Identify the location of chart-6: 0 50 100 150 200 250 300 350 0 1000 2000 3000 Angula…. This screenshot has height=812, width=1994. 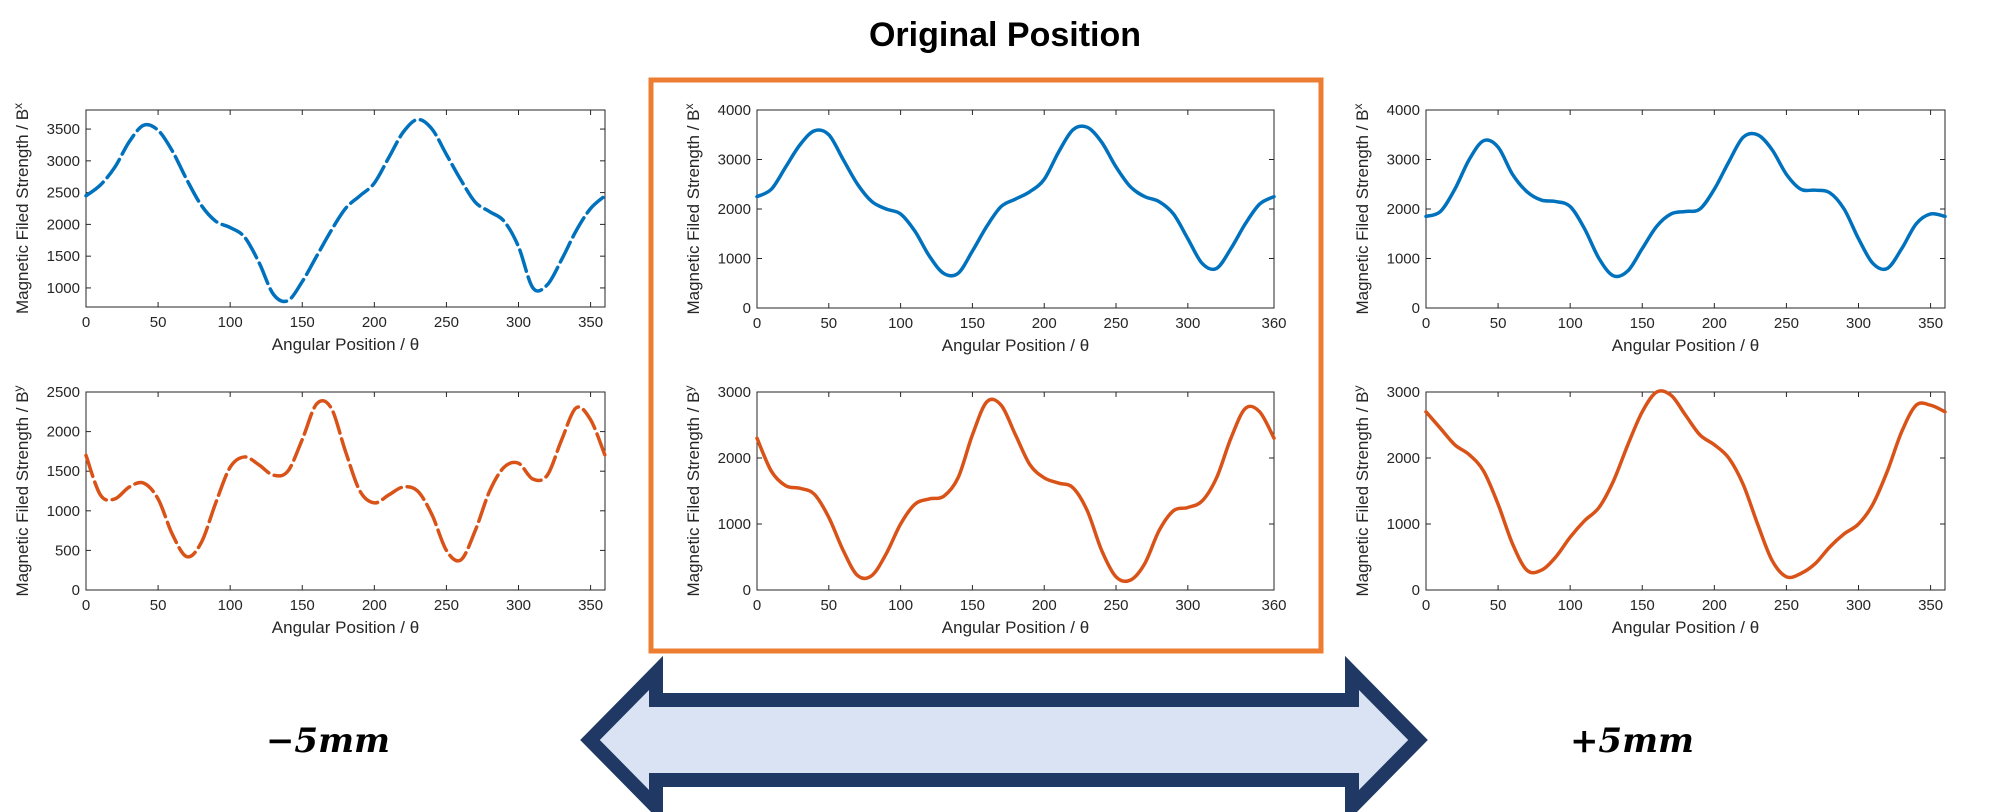
(1649, 510).